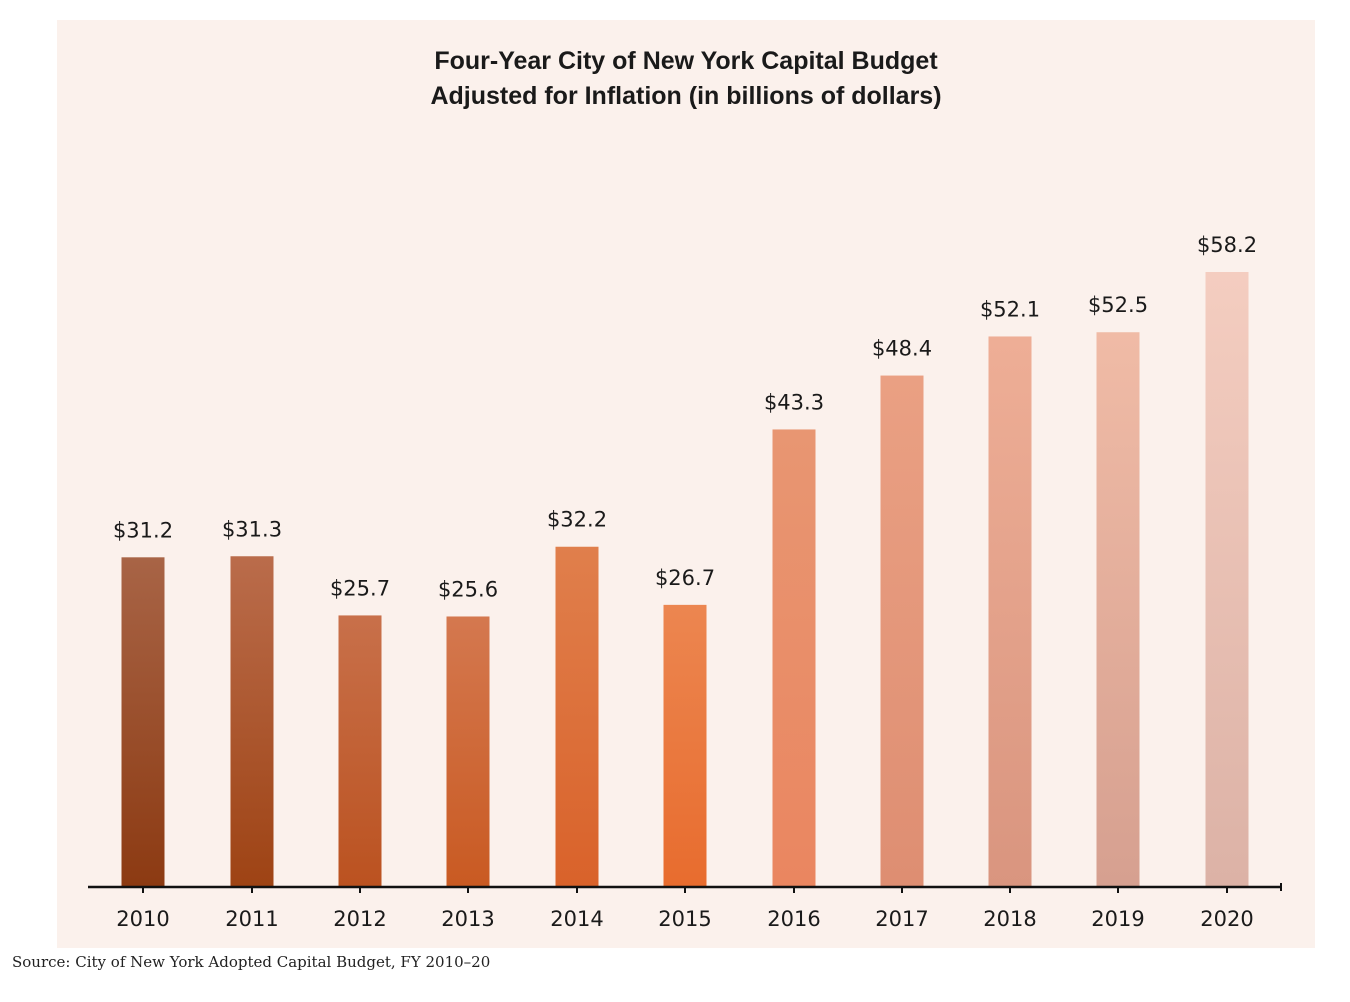 This screenshot has height=1002, width=1350. What do you see at coordinates (577, 520) in the screenshot?
I see `data-label-2014: $32.2` at bounding box center [577, 520].